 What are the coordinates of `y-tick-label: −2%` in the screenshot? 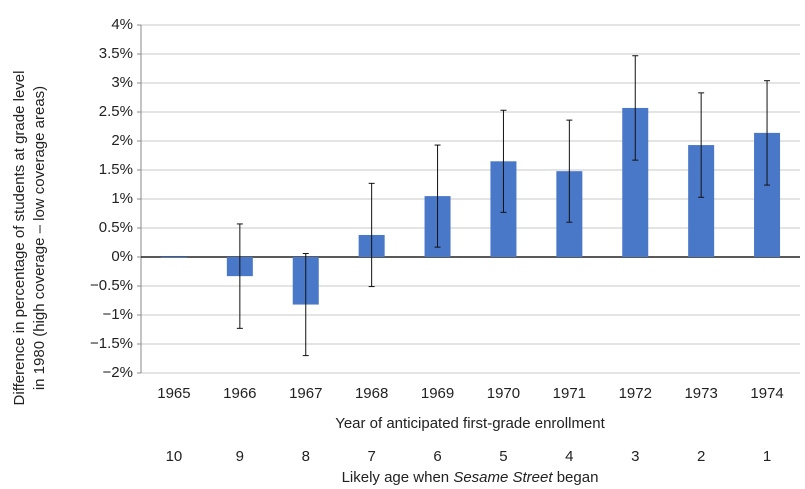 It's located at (118, 372).